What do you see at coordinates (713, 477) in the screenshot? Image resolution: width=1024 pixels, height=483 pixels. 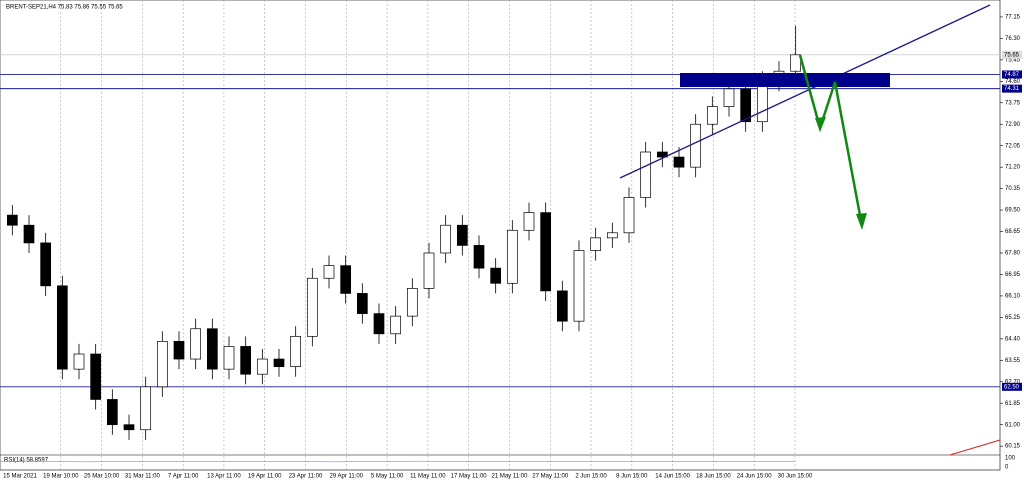 I see `x-tick-label: 18 Jun 15:00` at bounding box center [713, 477].